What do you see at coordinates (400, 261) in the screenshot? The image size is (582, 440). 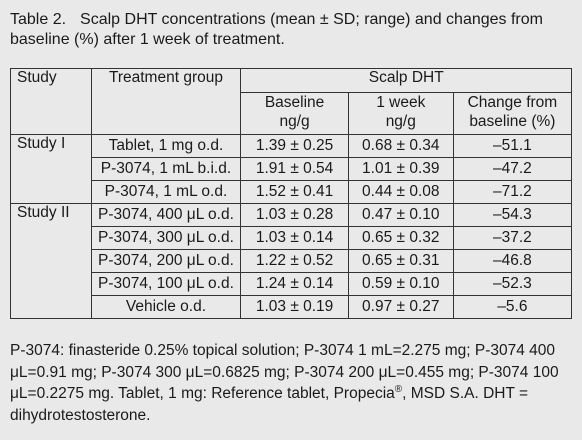 I see `week-cell: 0.65 ± 0.31` at bounding box center [400, 261].